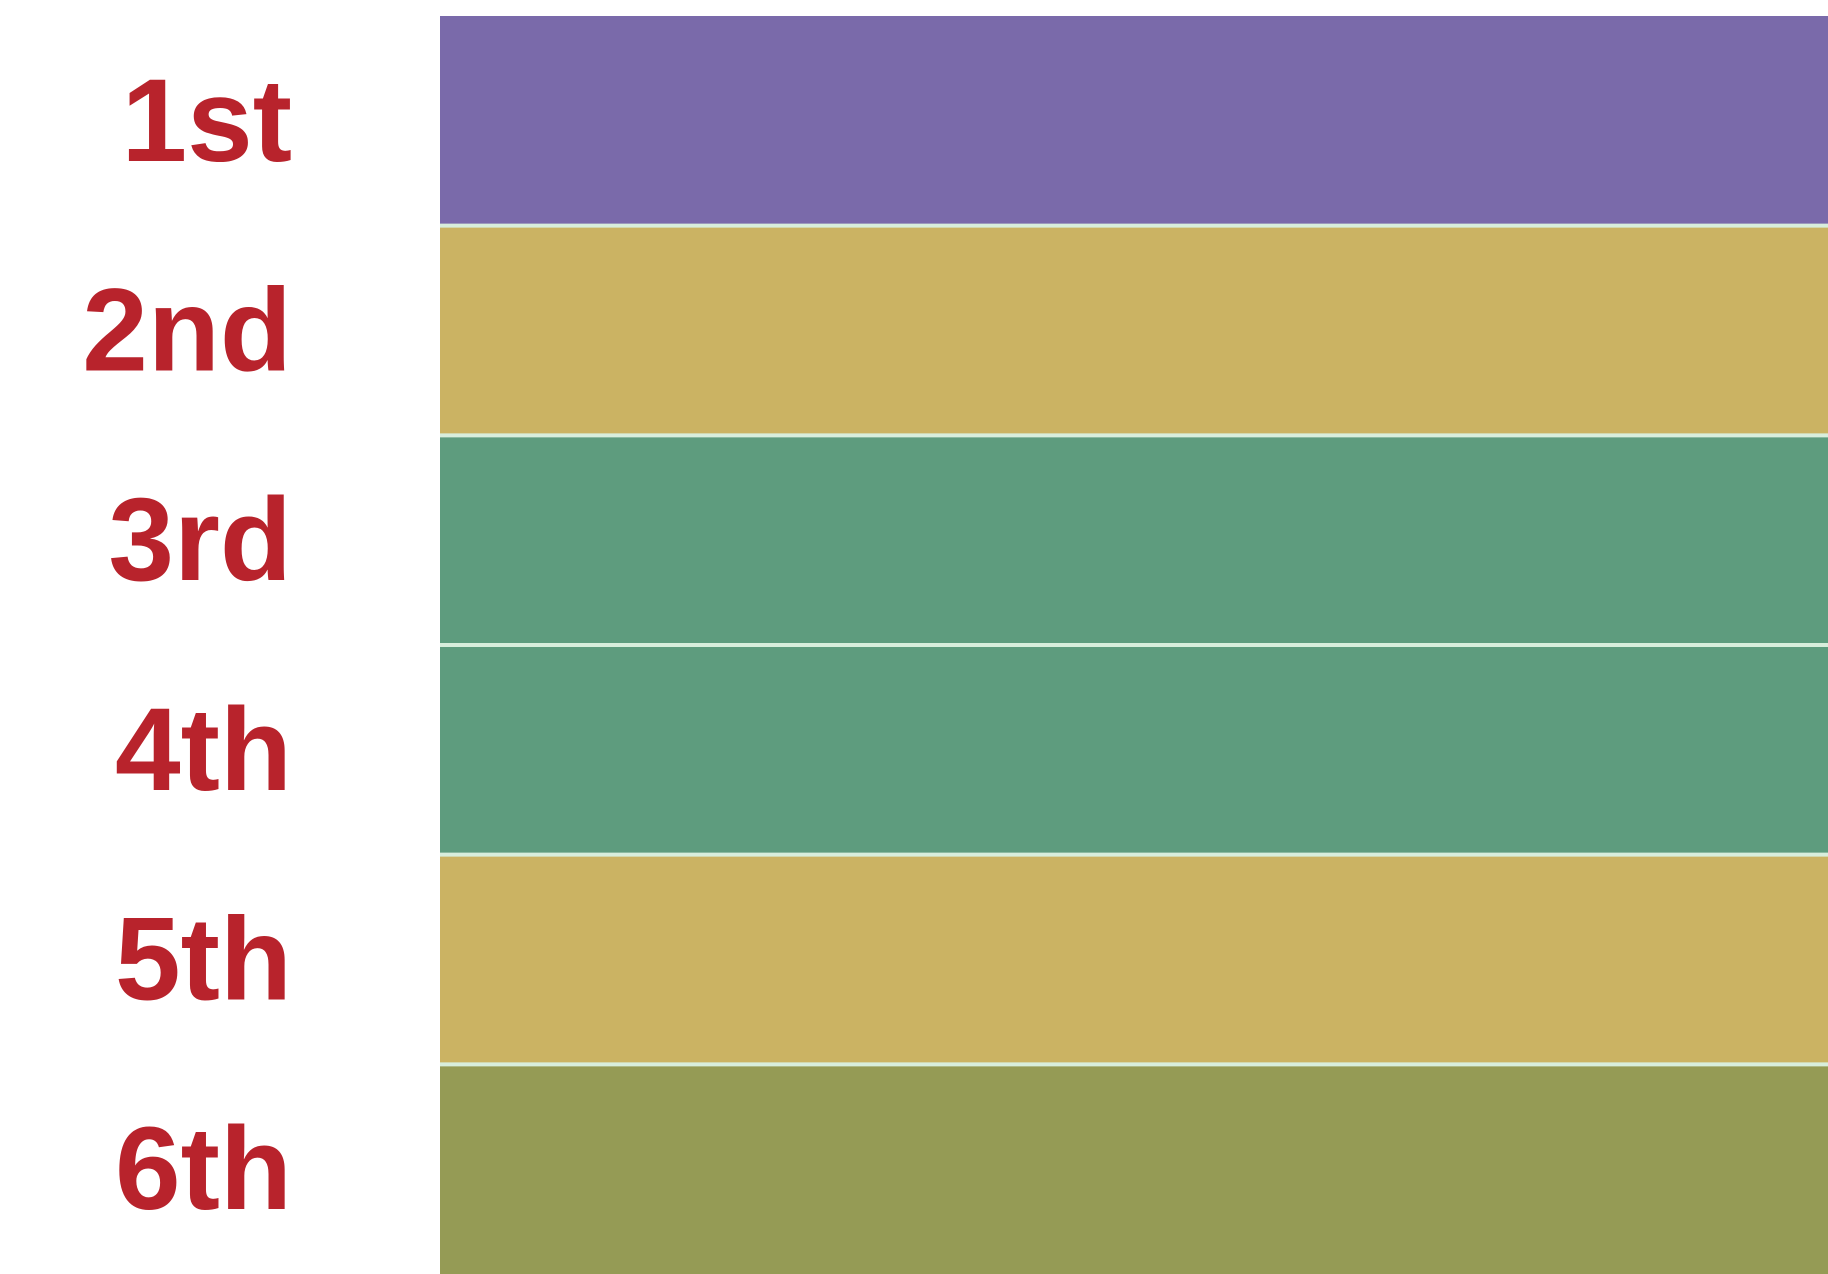 This screenshot has width=1828, height=1274. What do you see at coordinates (203, 960) in the screenshot?
I see `category-label-5th: 5th` at bounding box center [203, 960].